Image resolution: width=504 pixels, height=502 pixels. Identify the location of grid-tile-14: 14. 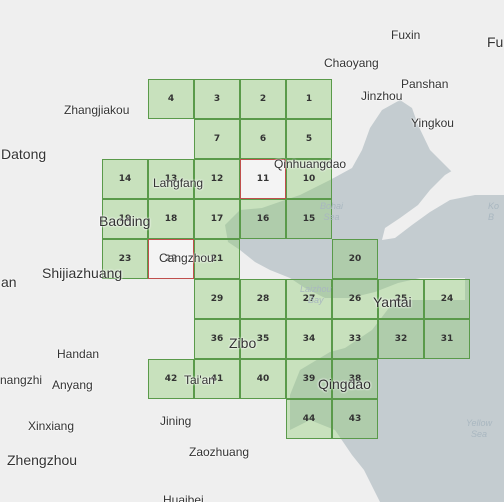
(125, 179).